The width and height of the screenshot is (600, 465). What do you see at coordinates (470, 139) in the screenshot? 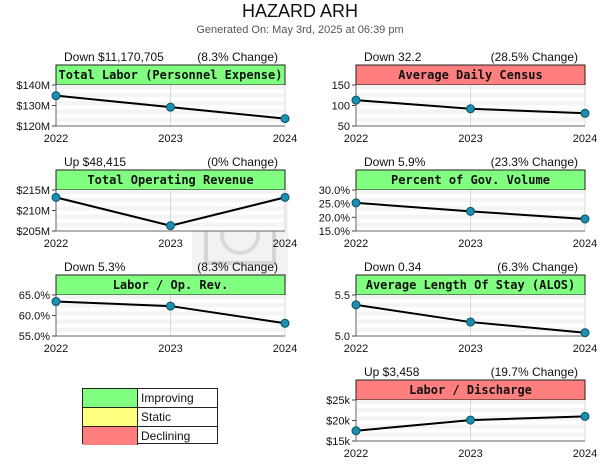
I see `average-daily-census-xtick-label: 2023` at bounding box center [470, 139].